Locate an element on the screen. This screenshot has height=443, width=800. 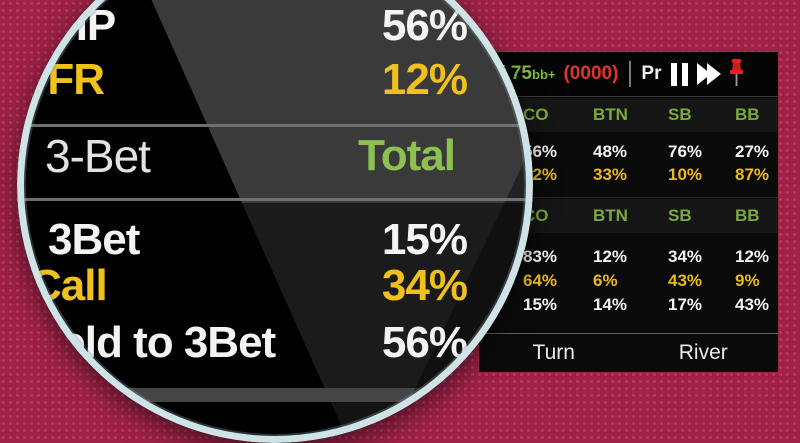
pushpin-icon is located at coordinates (736, 74).